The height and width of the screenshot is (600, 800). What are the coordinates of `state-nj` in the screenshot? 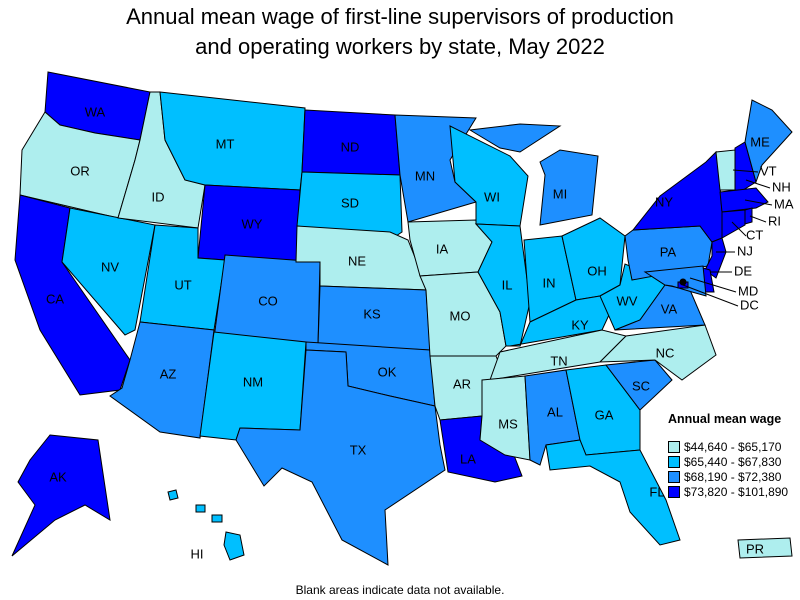 It's located at (715, 258).